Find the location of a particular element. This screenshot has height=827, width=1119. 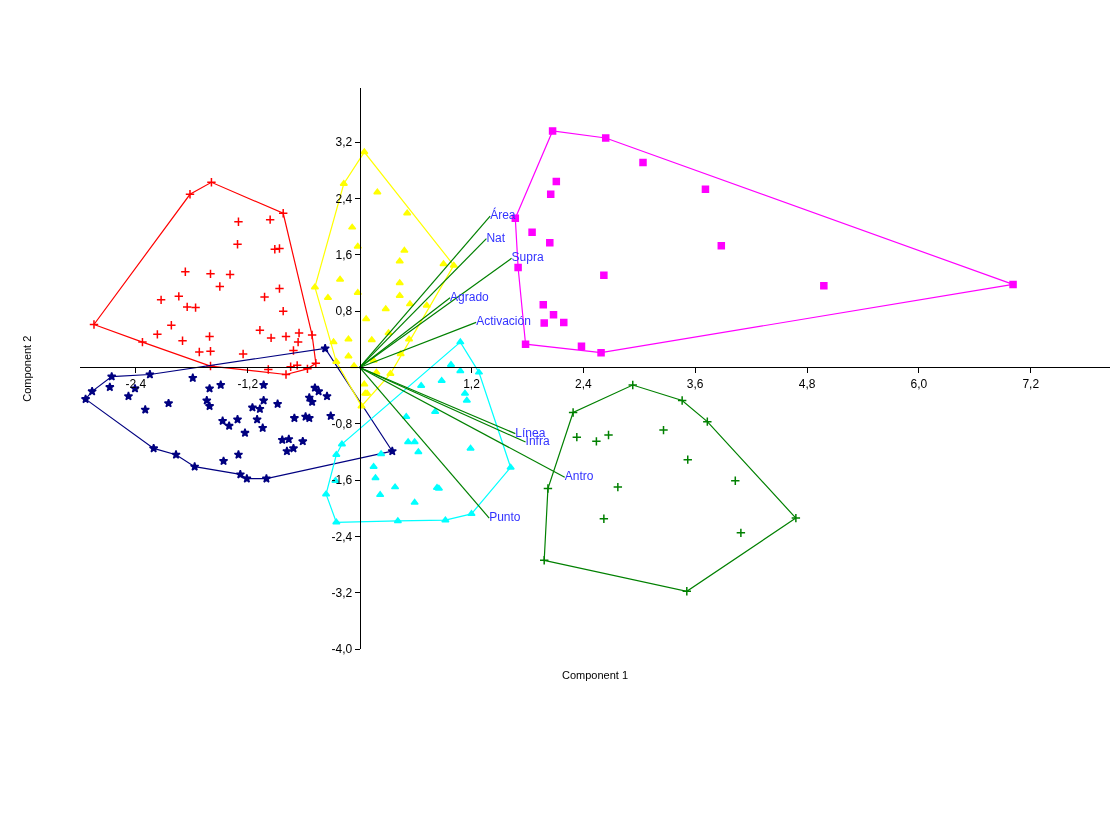

x-tick-label: 2,4 is located at coordinates (584, 383).